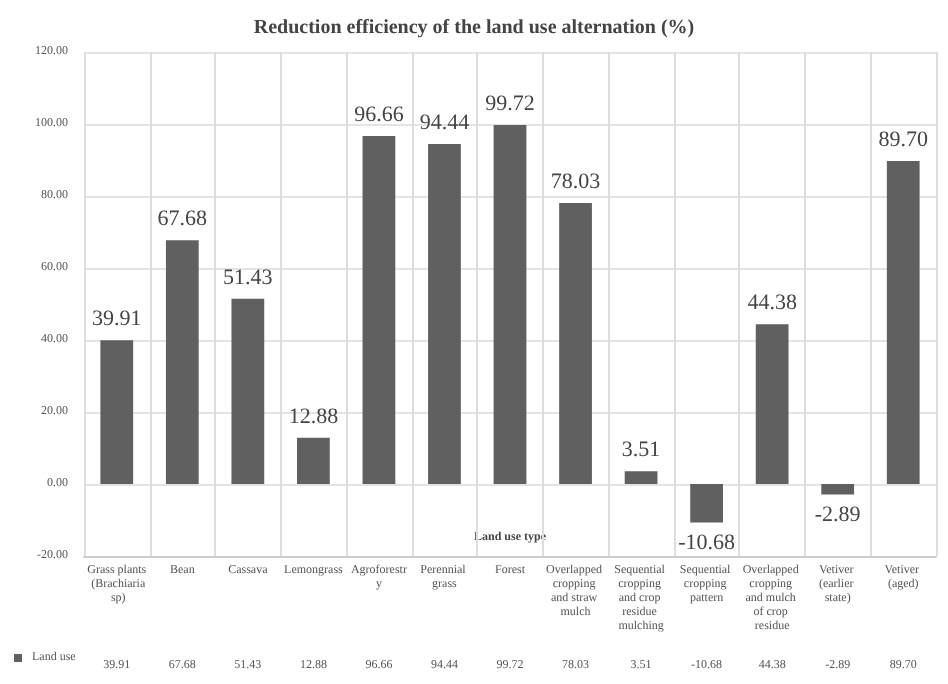 This screenshot has width=948, height=684. I want to click on text: 89.70, so click(903, 140).